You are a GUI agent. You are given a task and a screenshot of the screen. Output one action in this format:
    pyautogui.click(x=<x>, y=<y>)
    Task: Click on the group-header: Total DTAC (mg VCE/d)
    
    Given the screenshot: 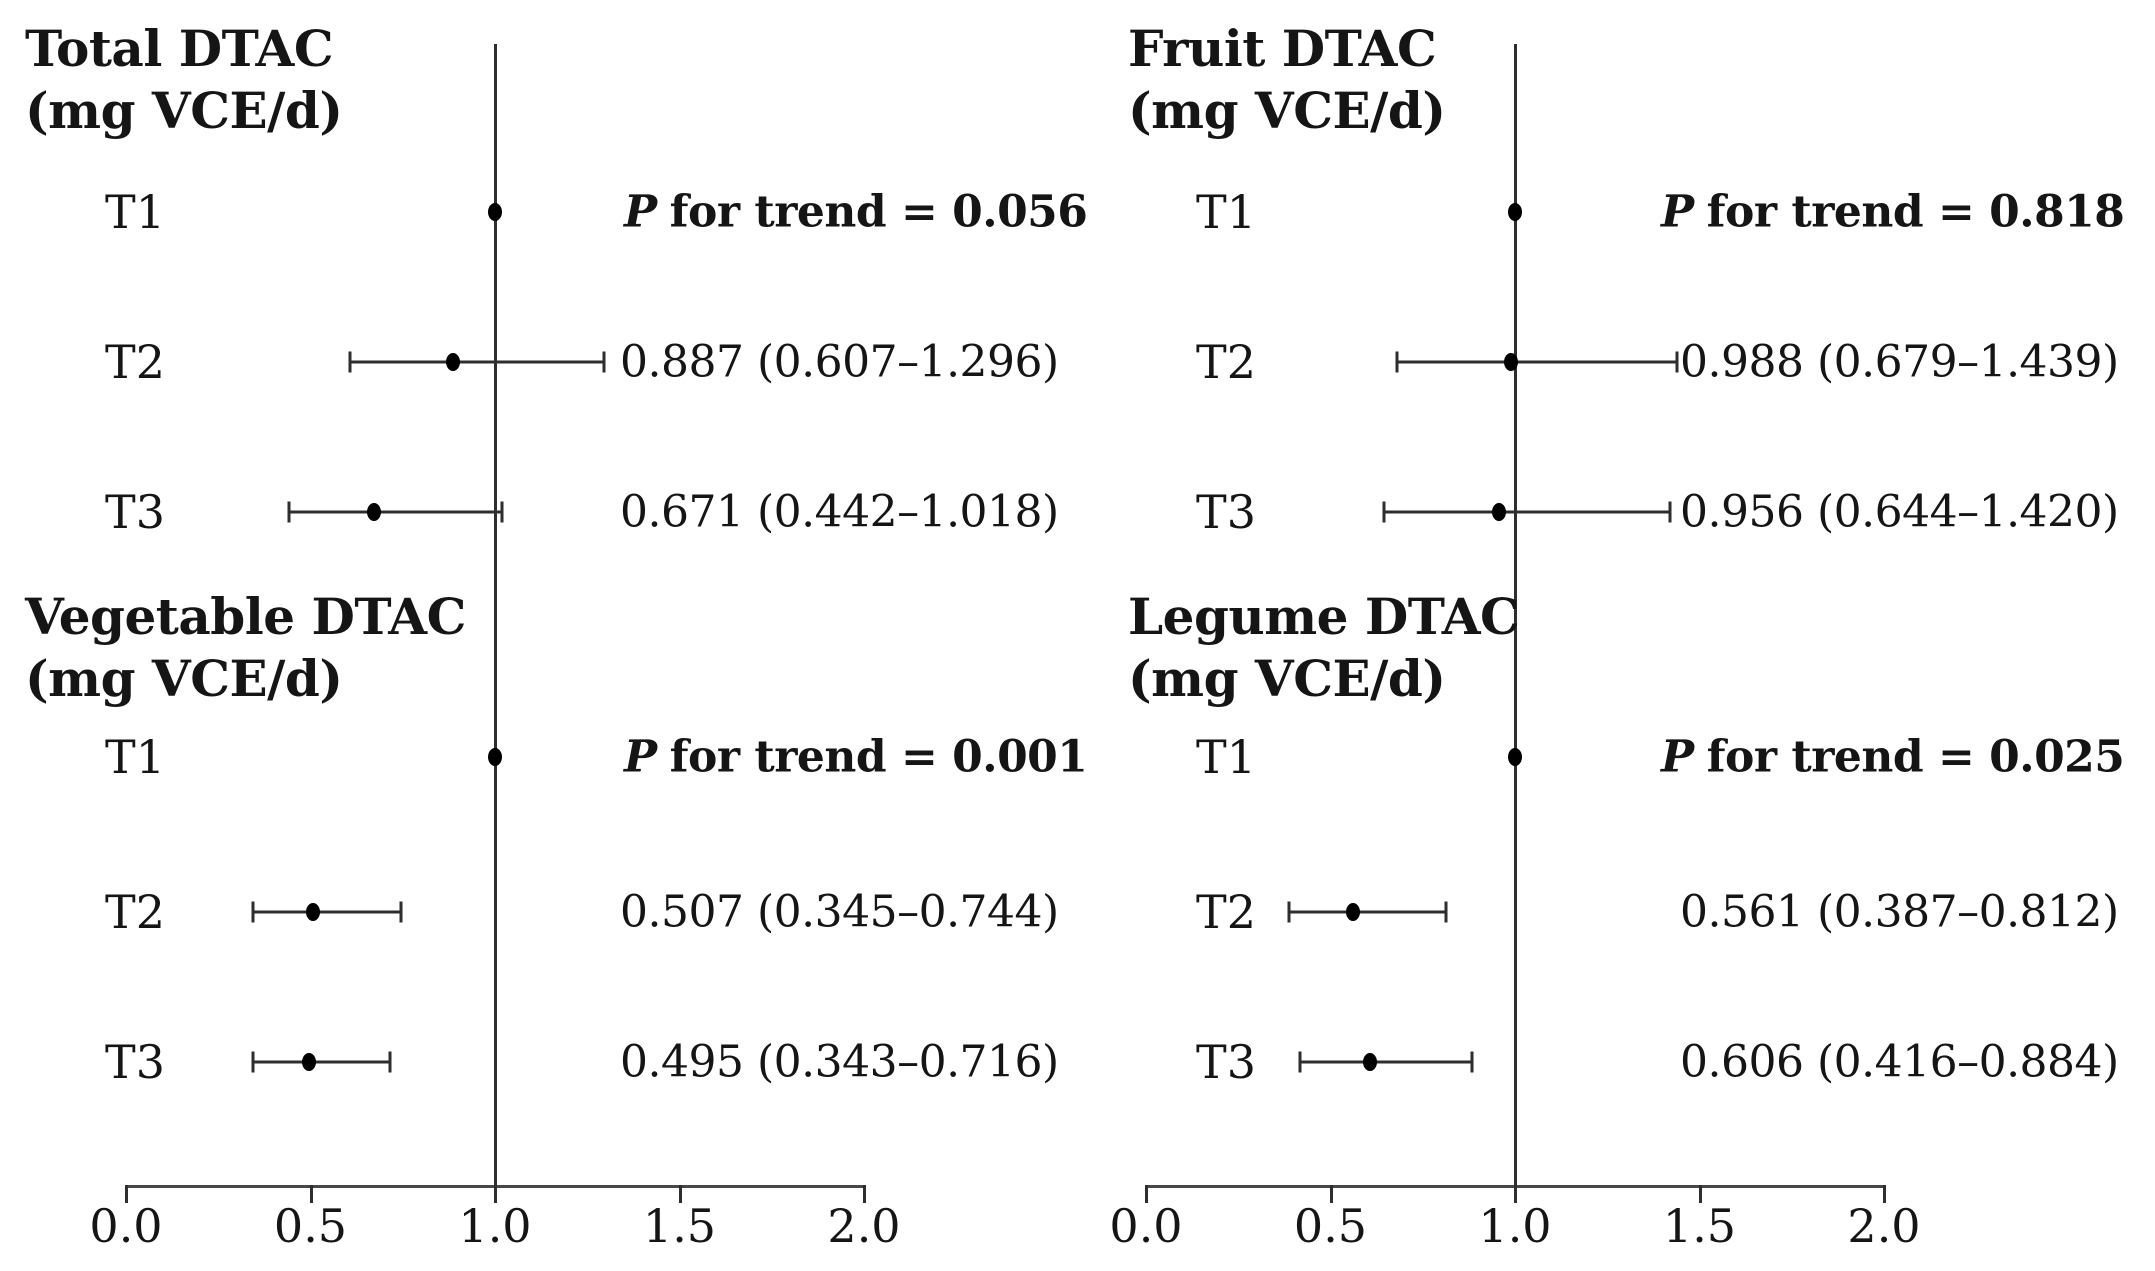 What is the action you would take?
    pyautogui.click(x=184, y=80)
    